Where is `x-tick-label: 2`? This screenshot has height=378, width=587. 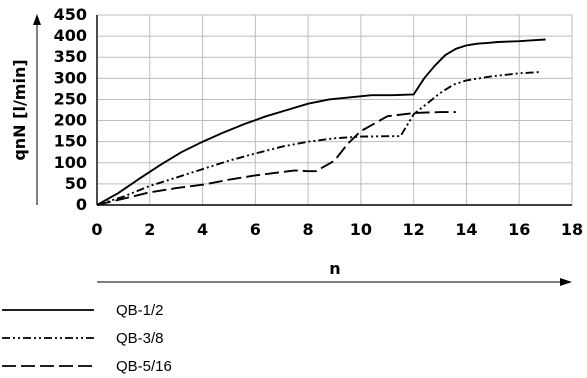
x-tick-label: 2 is located at coordinates (149, 229).